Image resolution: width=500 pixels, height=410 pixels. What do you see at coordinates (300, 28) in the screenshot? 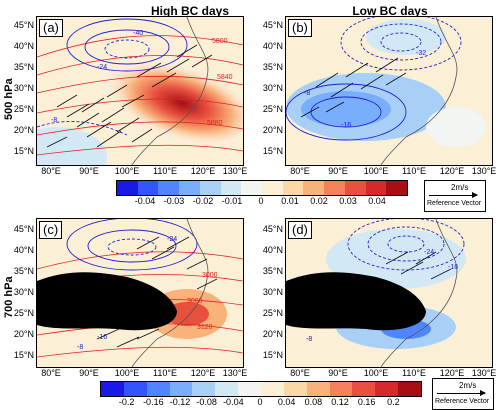
I see `panel-label-b: (b)` at bounding box center [300, 28].